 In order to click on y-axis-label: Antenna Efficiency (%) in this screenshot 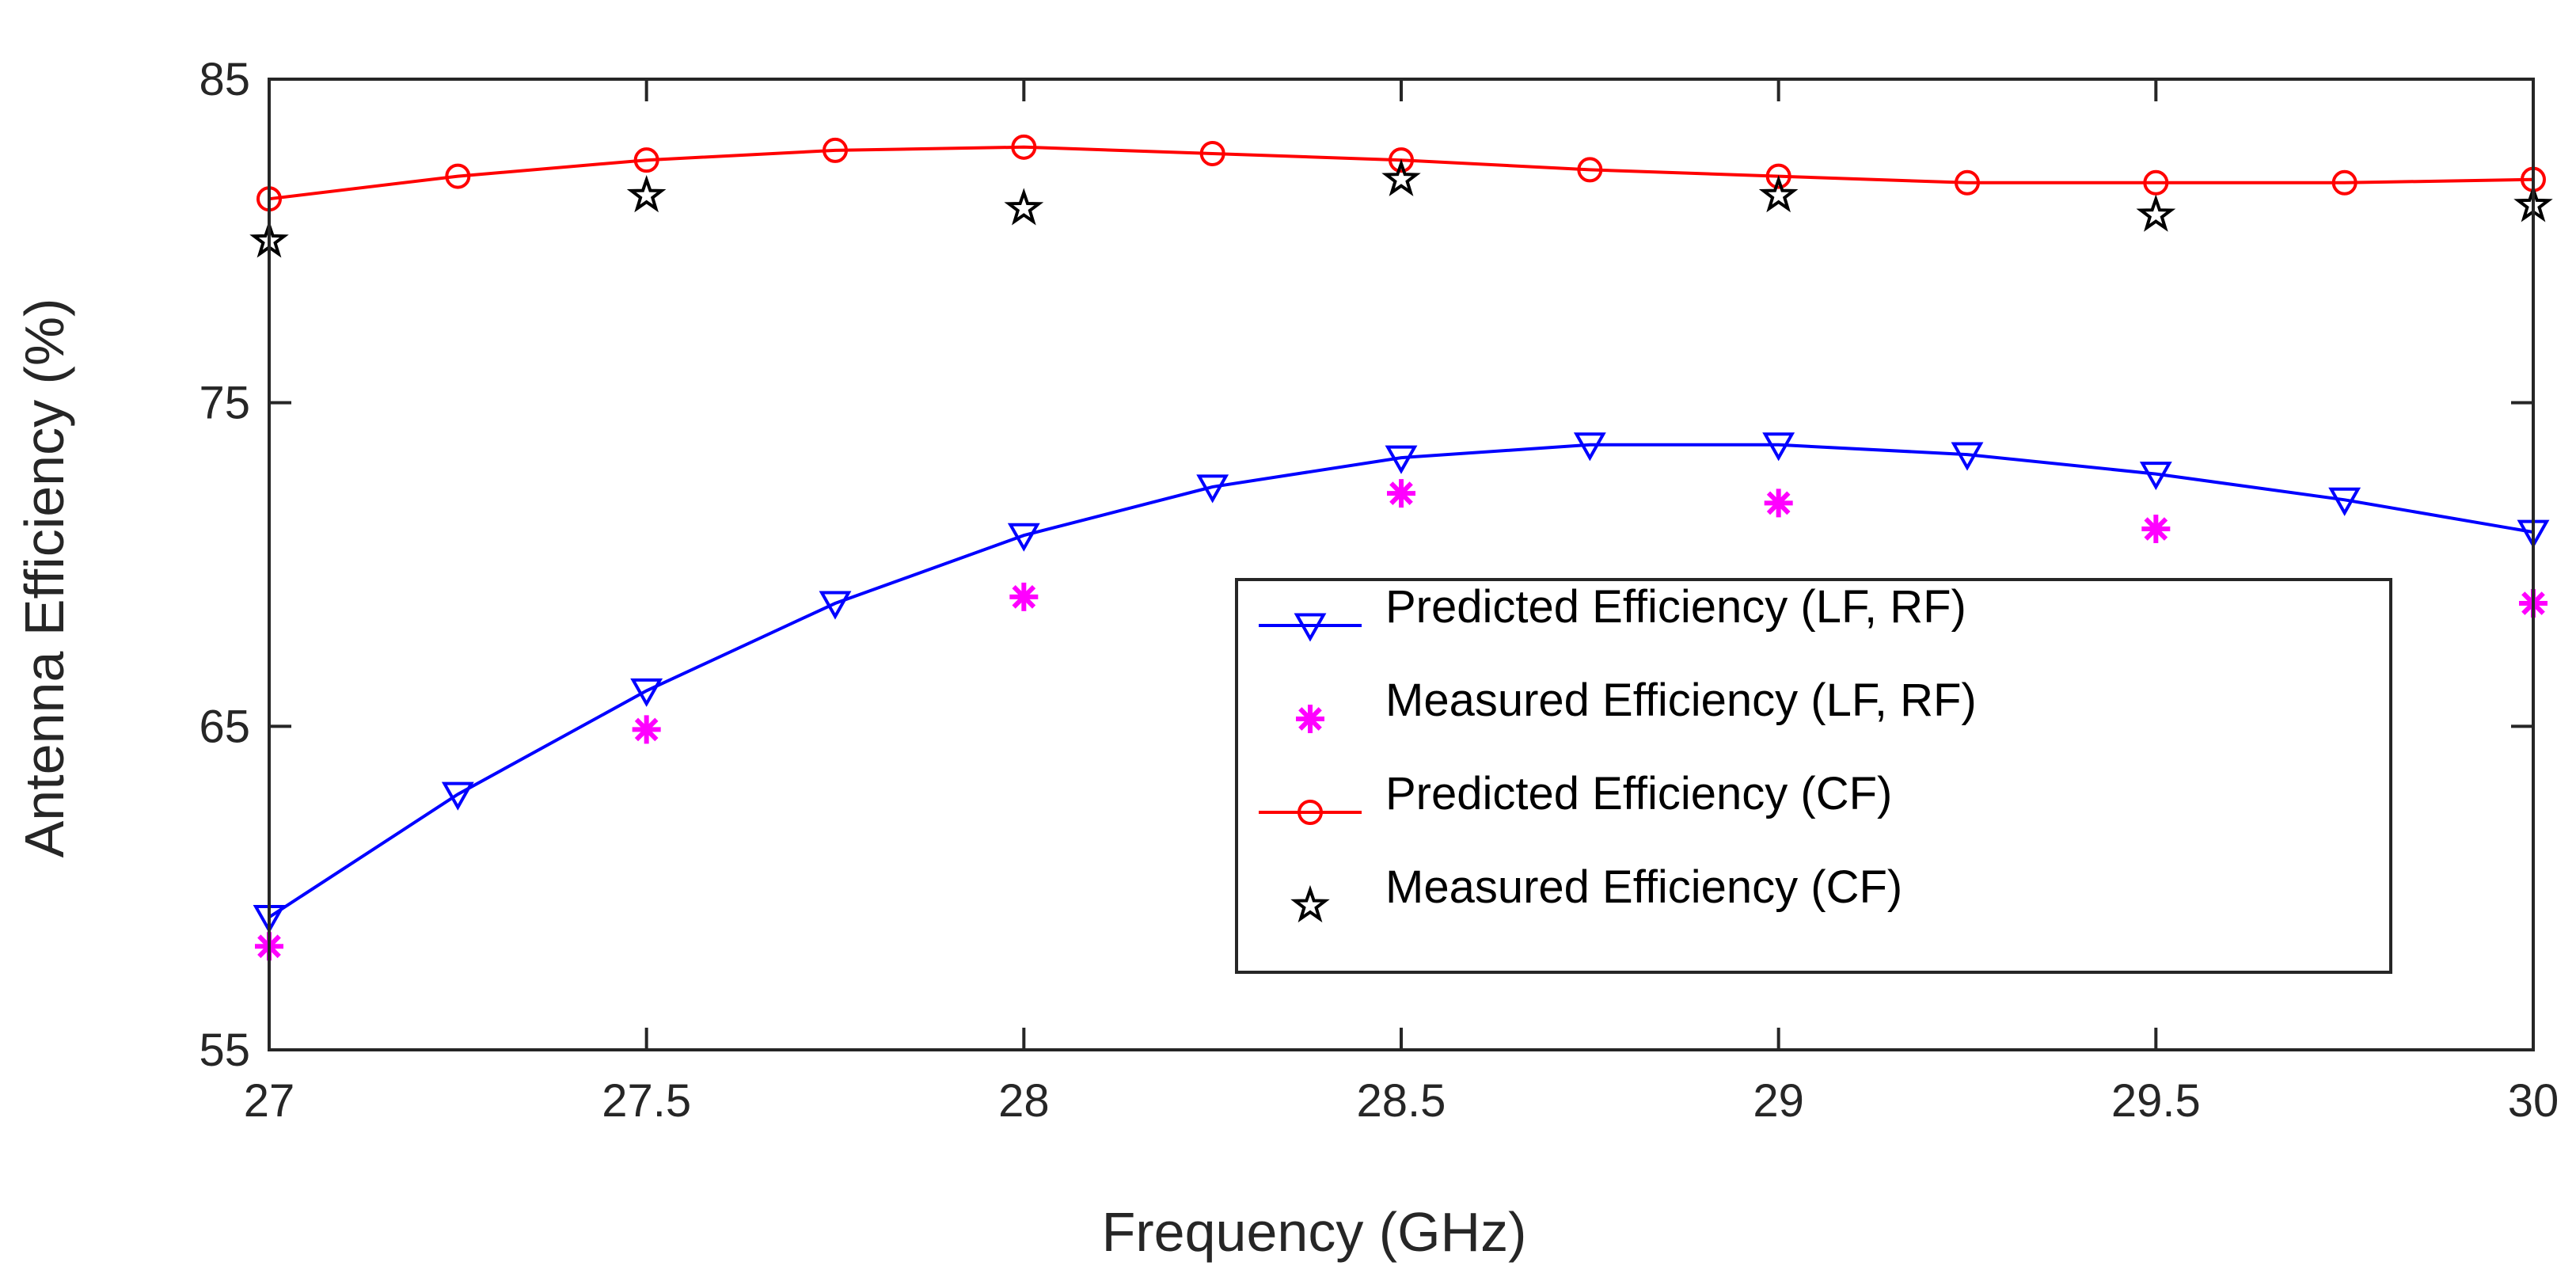, I will do `click(44, 578)`.